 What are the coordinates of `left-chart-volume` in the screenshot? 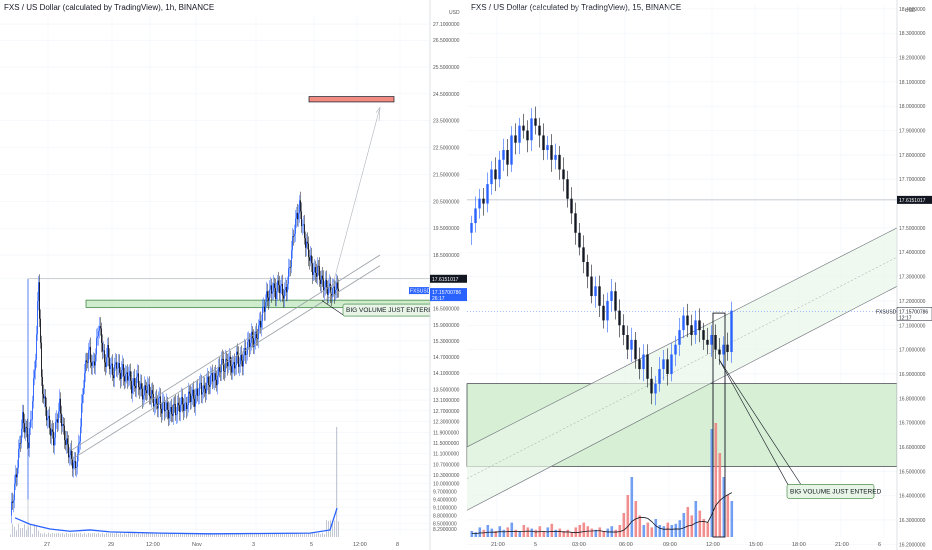 It's located at (174, 482).